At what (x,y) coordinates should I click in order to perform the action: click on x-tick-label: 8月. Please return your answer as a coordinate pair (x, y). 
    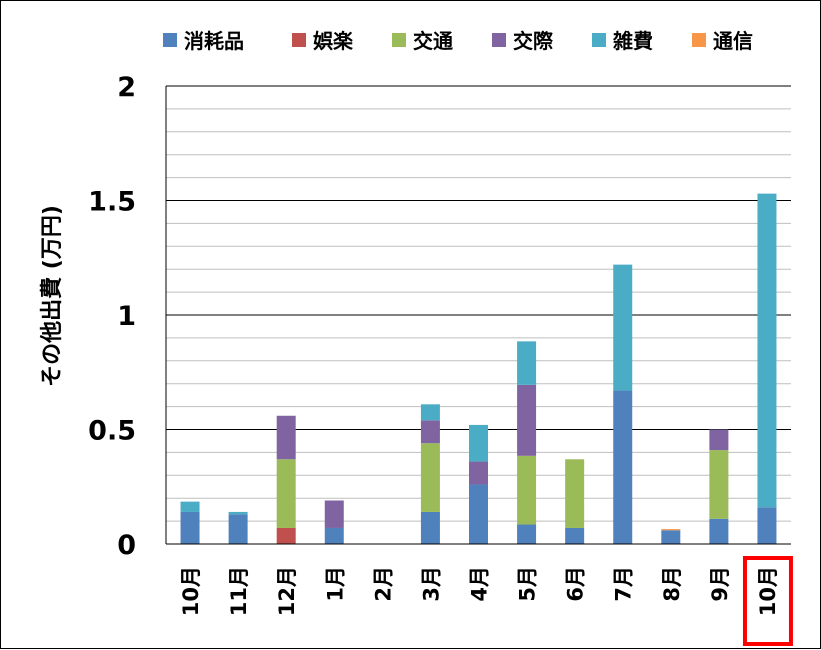
    Looking at the image, I should click on (672, 584).